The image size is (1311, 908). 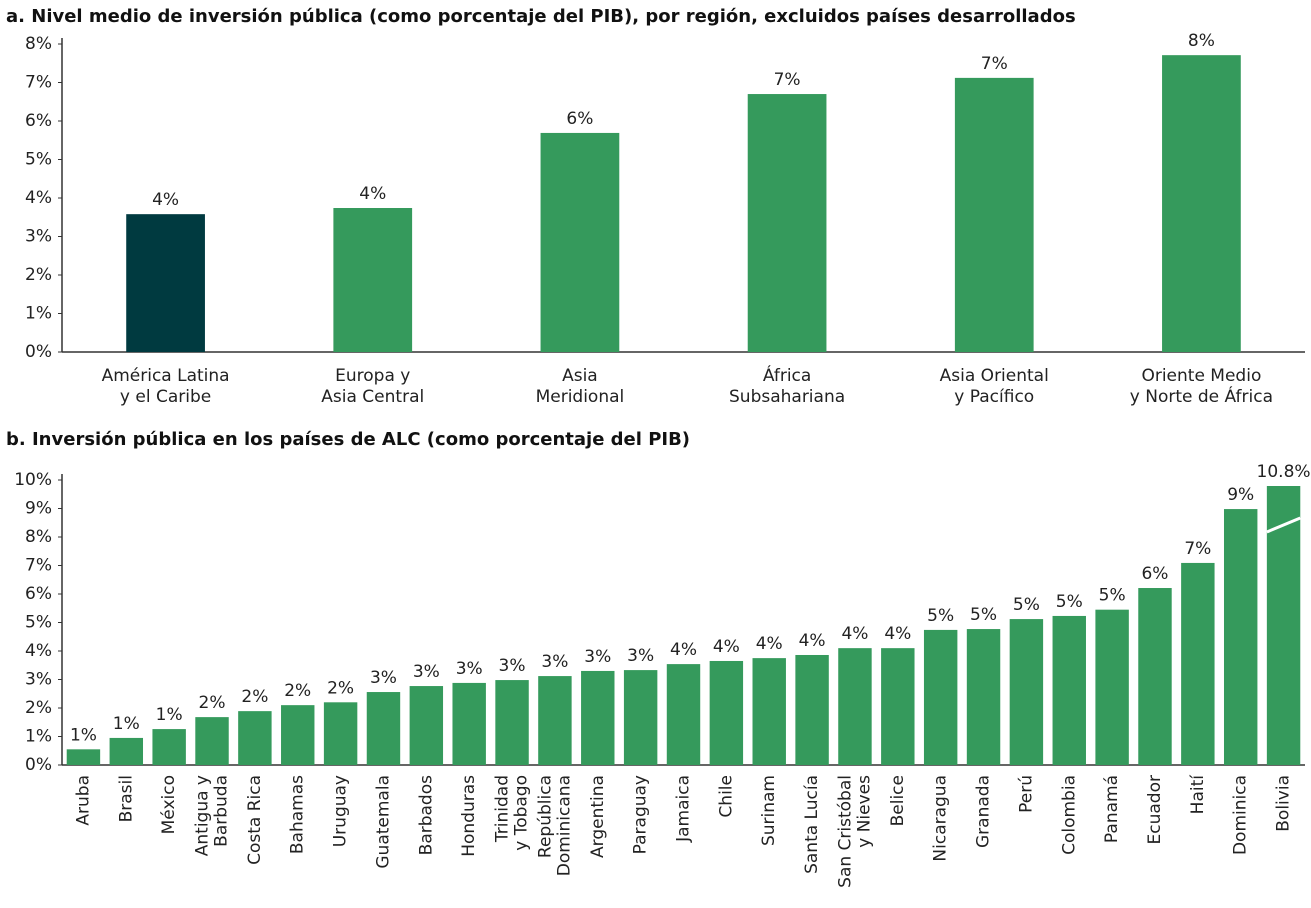 What do you see at coordinates (1026, 794) in the screenshot?
I see `x-tick-label: Perú` at bounding box center [1026, 794].